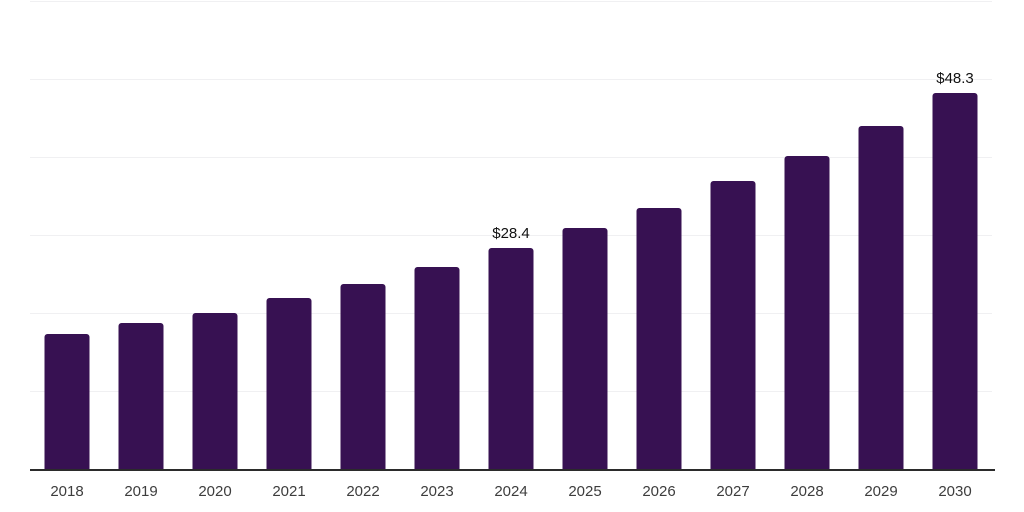  I want to click on x-tick-label-2030: 2030, so click(955, 491).